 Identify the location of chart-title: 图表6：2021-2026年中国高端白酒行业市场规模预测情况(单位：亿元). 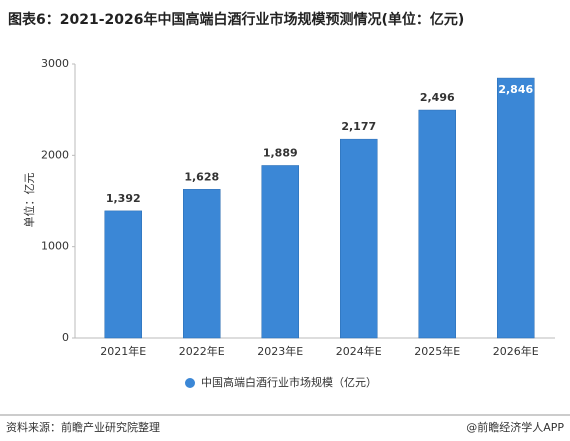
(236, 19).